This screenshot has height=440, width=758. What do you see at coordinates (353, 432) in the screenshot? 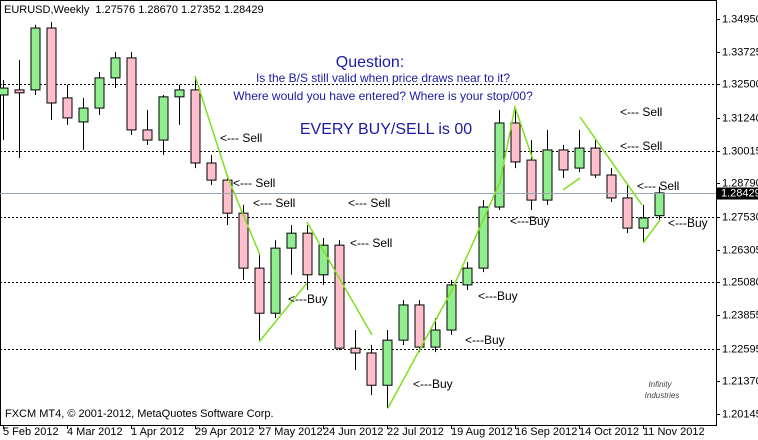
I see `x-tick-label: 24 Jun 2012` at bounding box center [353, 432].